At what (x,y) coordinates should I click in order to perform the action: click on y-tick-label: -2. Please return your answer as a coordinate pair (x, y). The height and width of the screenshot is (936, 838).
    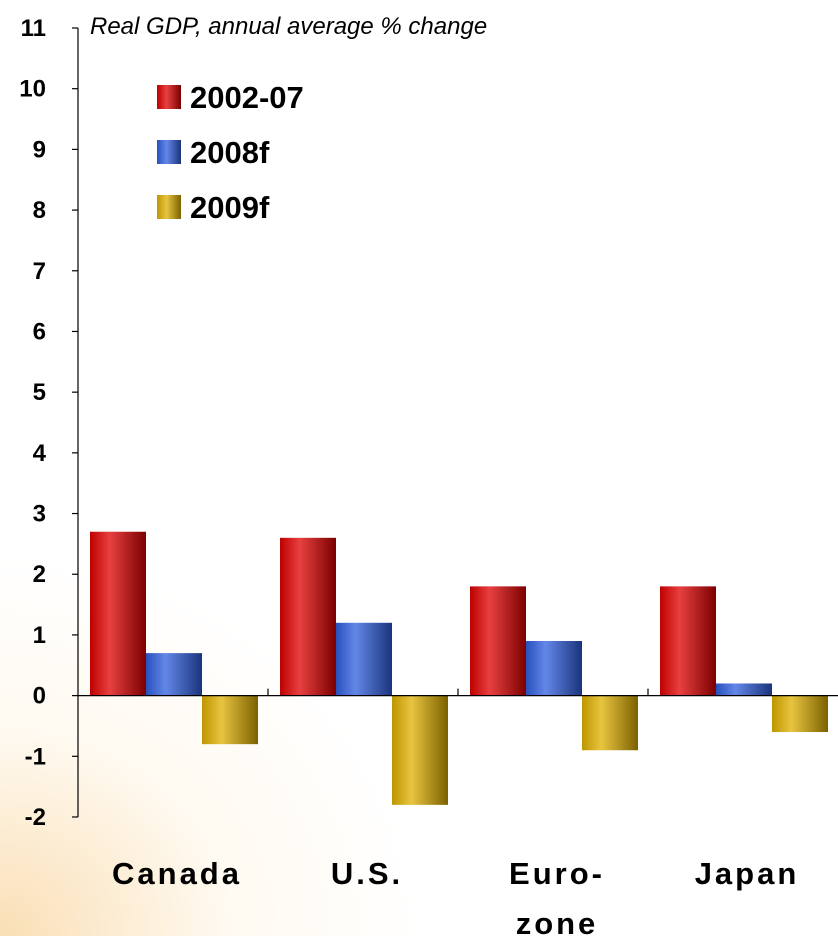
    Looking at the image, I should click on (35, 817).